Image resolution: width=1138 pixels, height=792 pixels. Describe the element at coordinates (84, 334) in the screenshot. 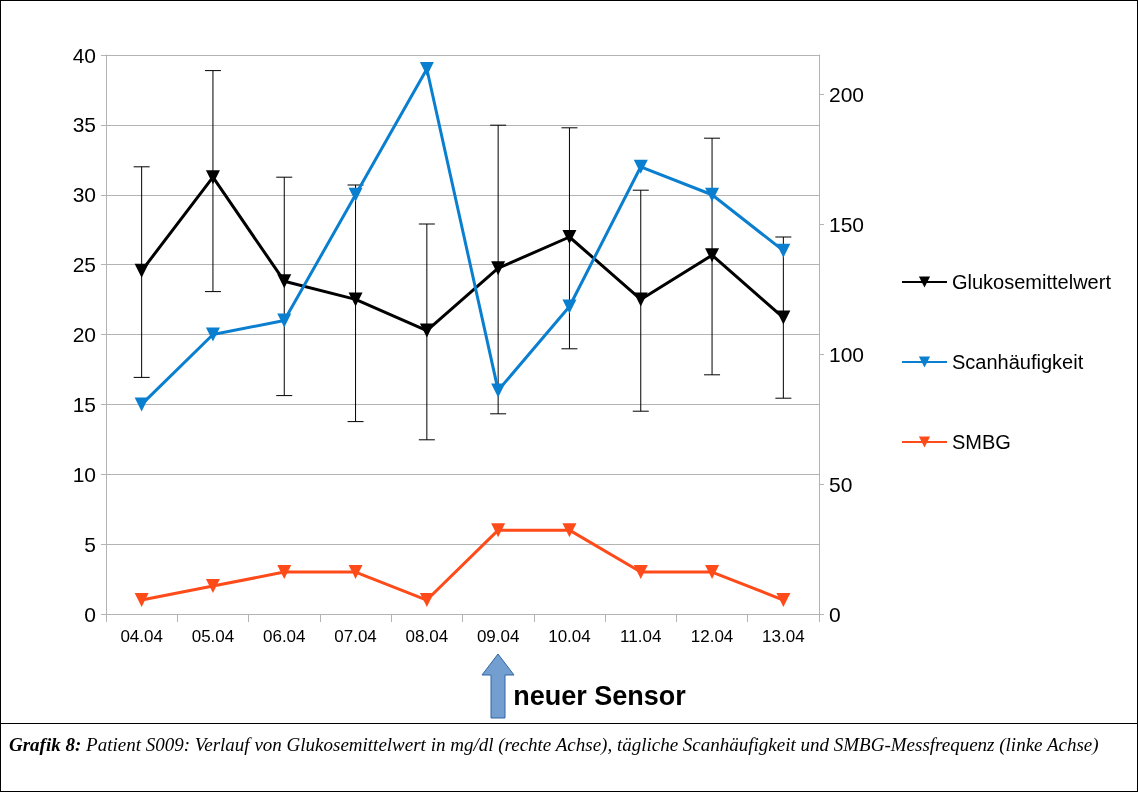

I see `y-tick-label: 20` at that location.